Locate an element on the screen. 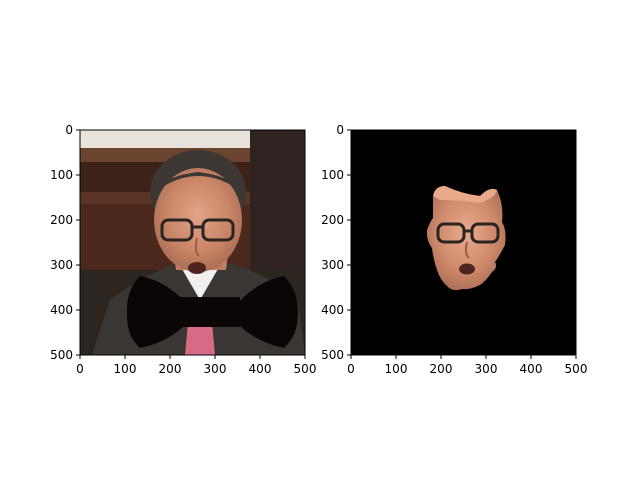 This screenshot has height=480, width=640. right-ytick-label: 300 is located at coordinates (332, 265).